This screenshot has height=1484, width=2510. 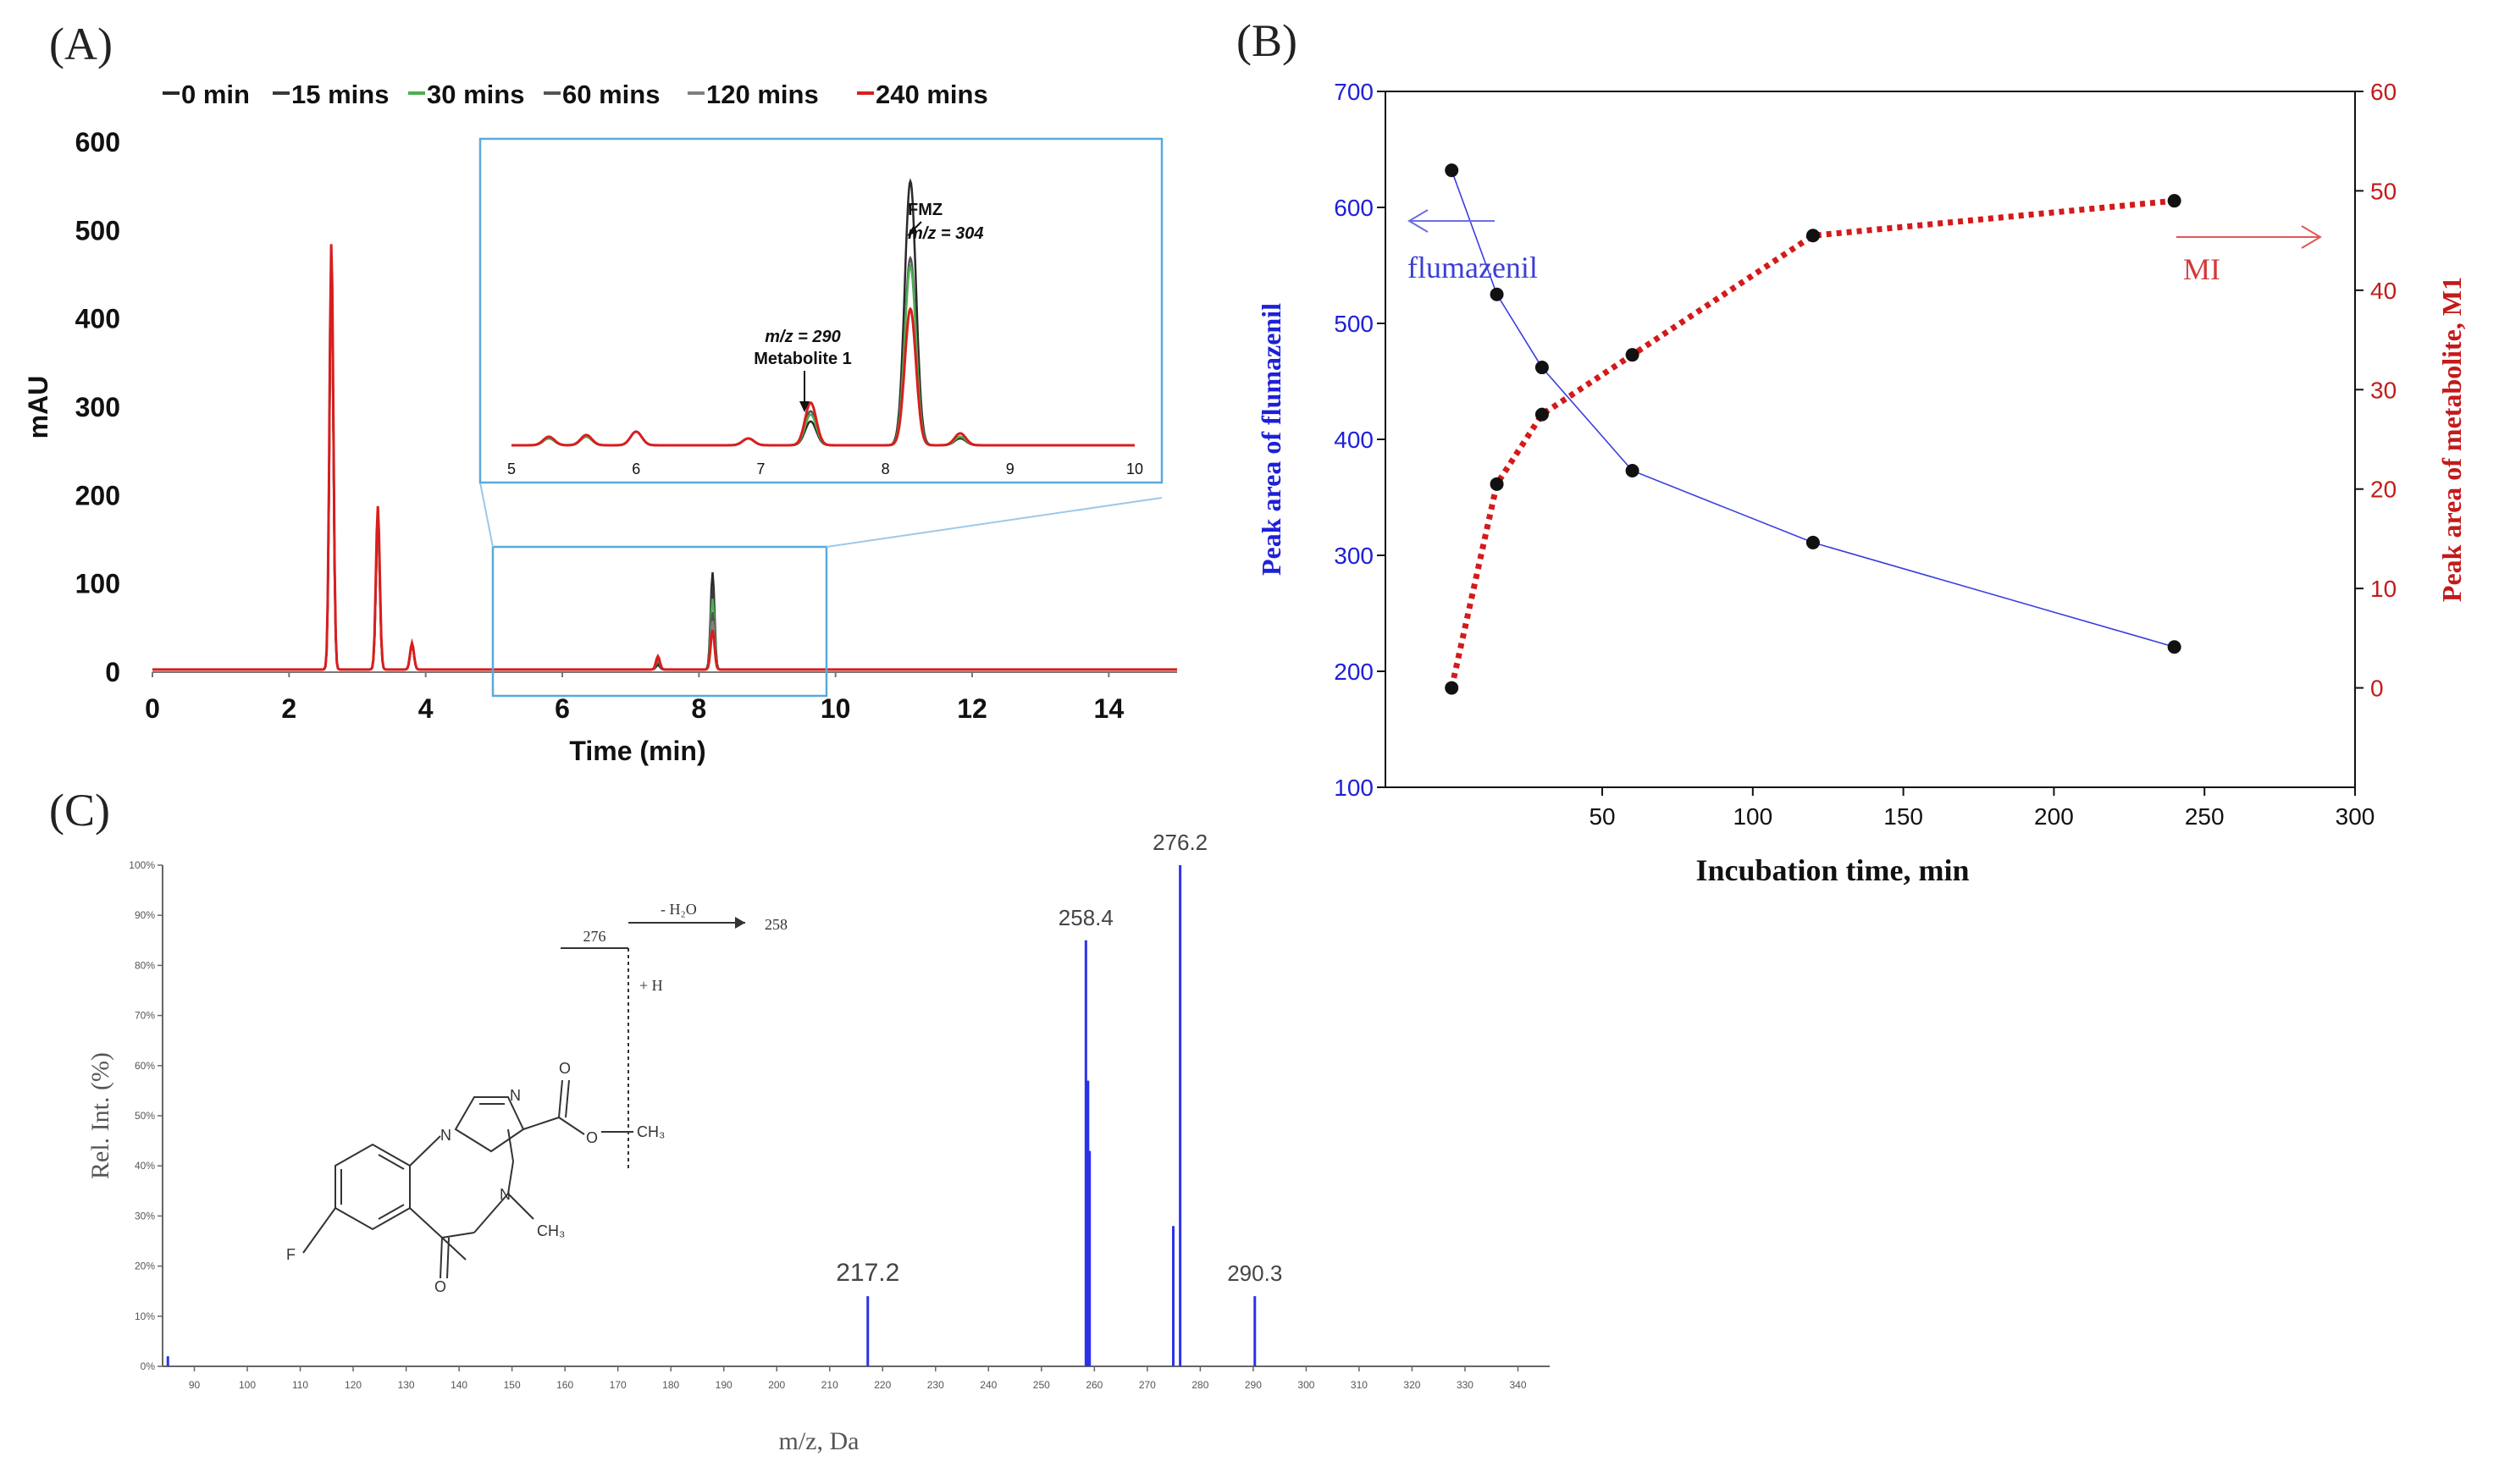 I want to click on b-flumazenil-line, so click(x=1813, y=408).